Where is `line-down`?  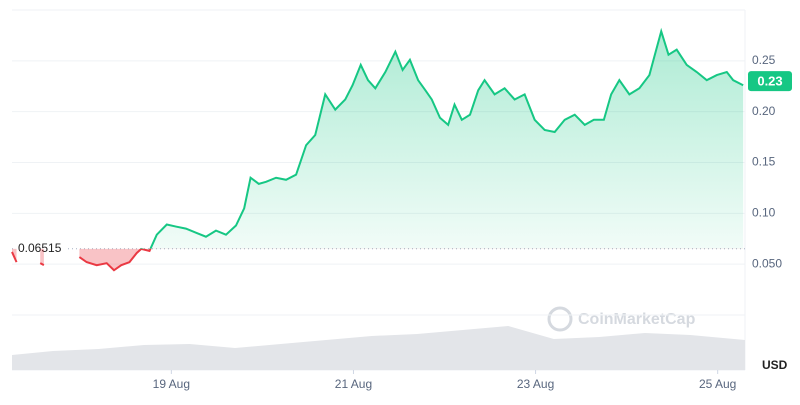 line-down is located at coordinates (81, 260).